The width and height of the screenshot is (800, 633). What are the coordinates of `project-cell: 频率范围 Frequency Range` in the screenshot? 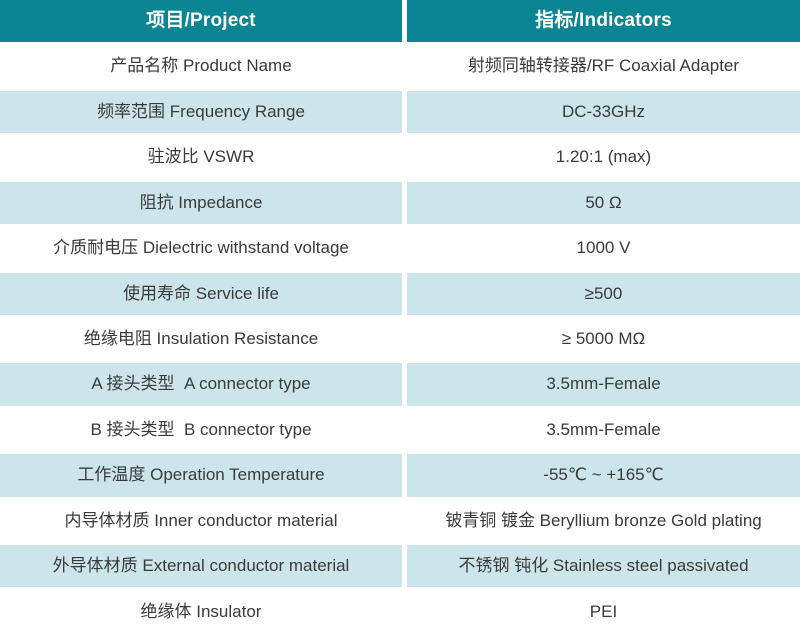 It's located at (201, 112).